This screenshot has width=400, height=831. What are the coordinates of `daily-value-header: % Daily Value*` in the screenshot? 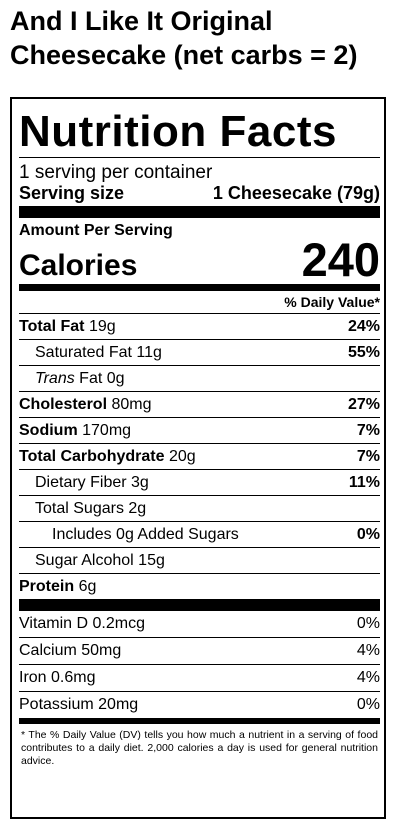 It's located at (199, 301).